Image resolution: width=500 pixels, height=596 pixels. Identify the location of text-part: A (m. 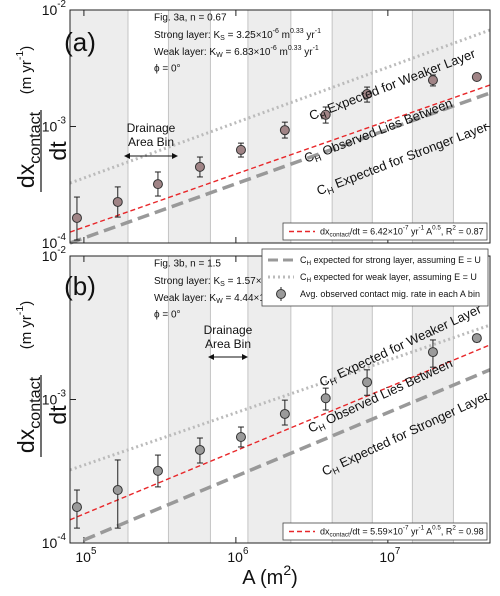
(262, 578).